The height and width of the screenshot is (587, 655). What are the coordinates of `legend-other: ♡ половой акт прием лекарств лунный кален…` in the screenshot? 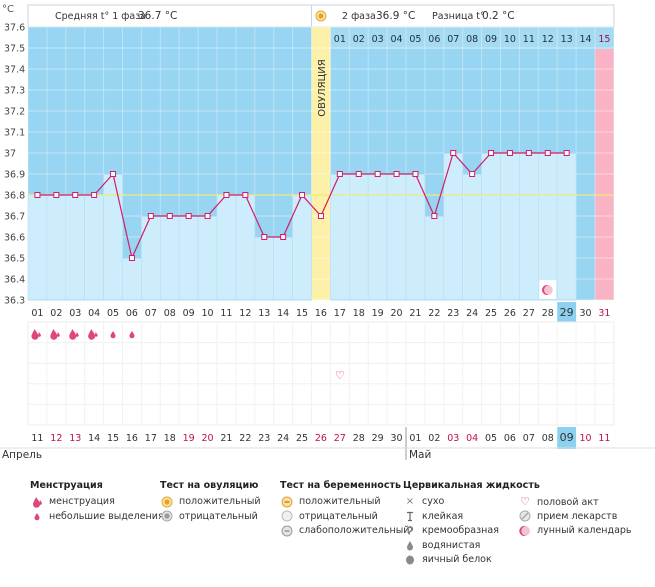 It's located at (575, 509).